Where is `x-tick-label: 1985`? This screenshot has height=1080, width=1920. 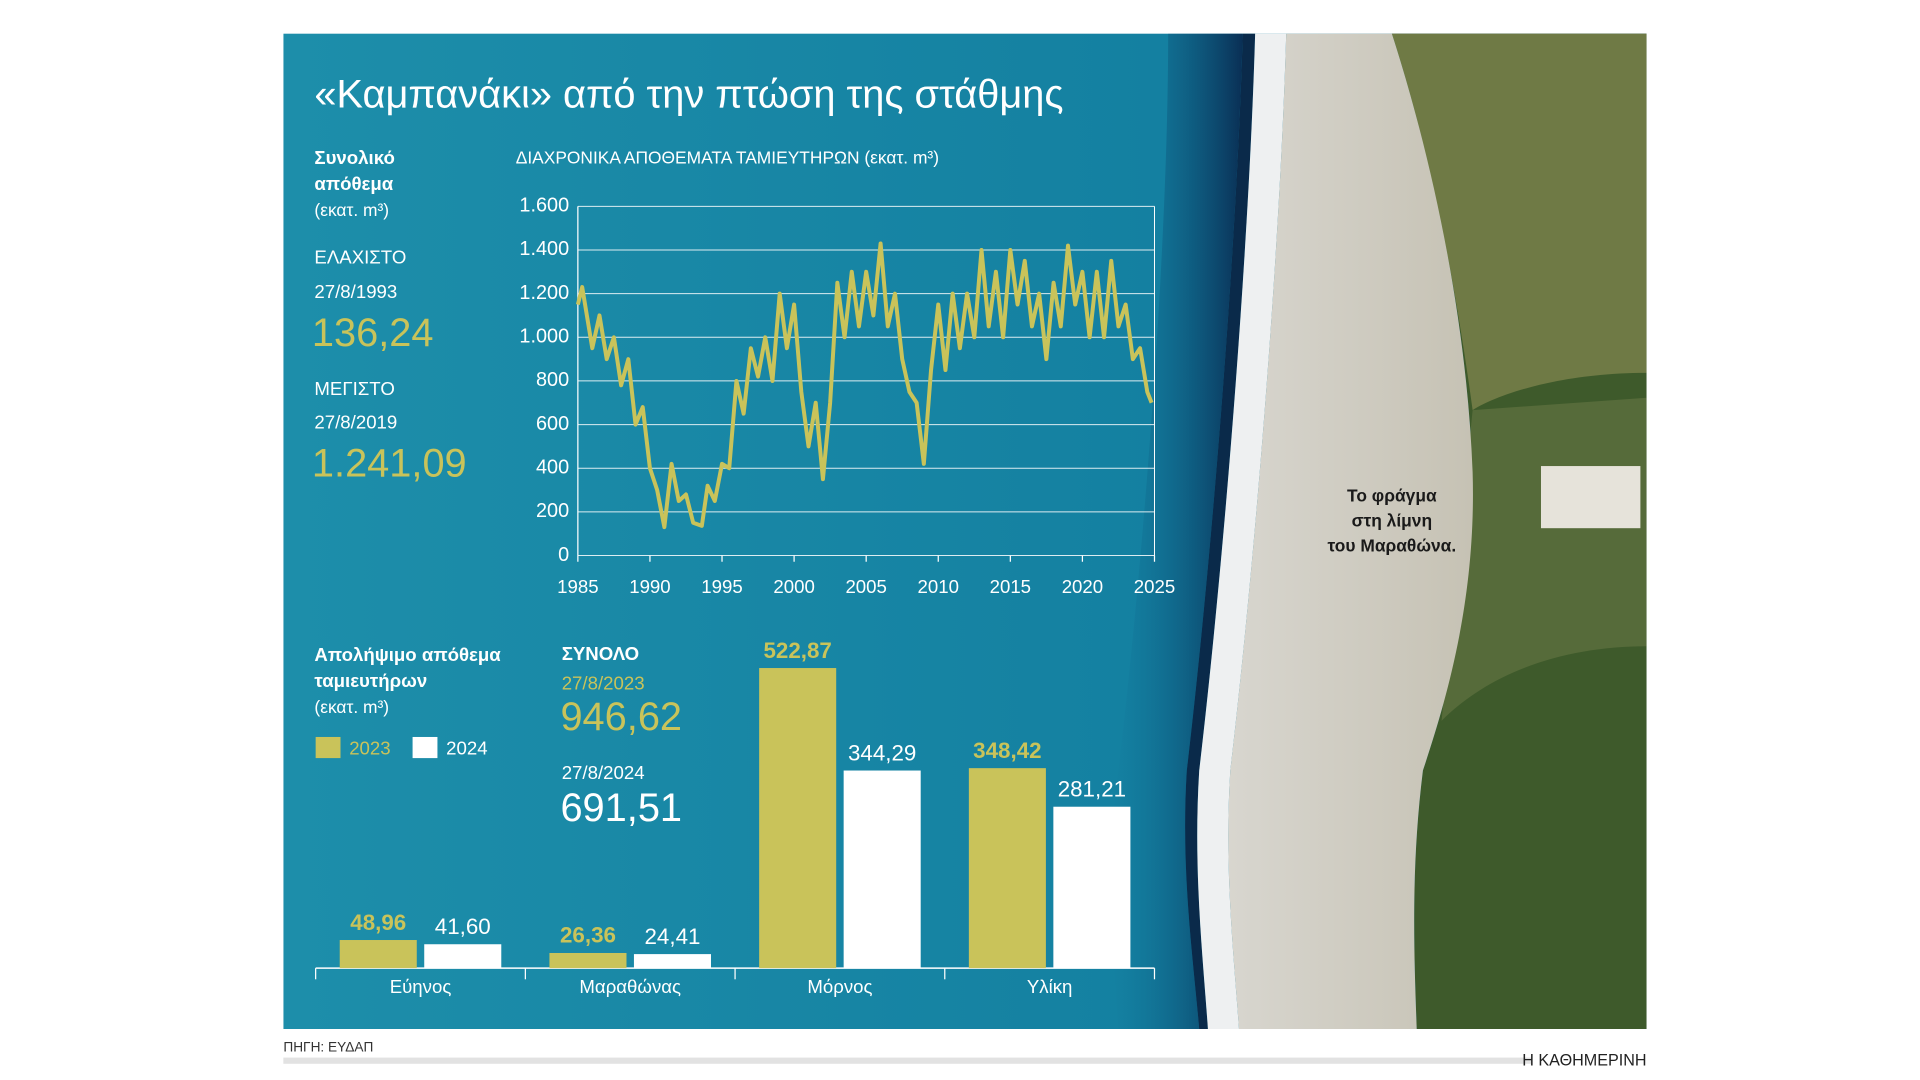 x-tick-label: 1985 is located at coordinates (577, 586).